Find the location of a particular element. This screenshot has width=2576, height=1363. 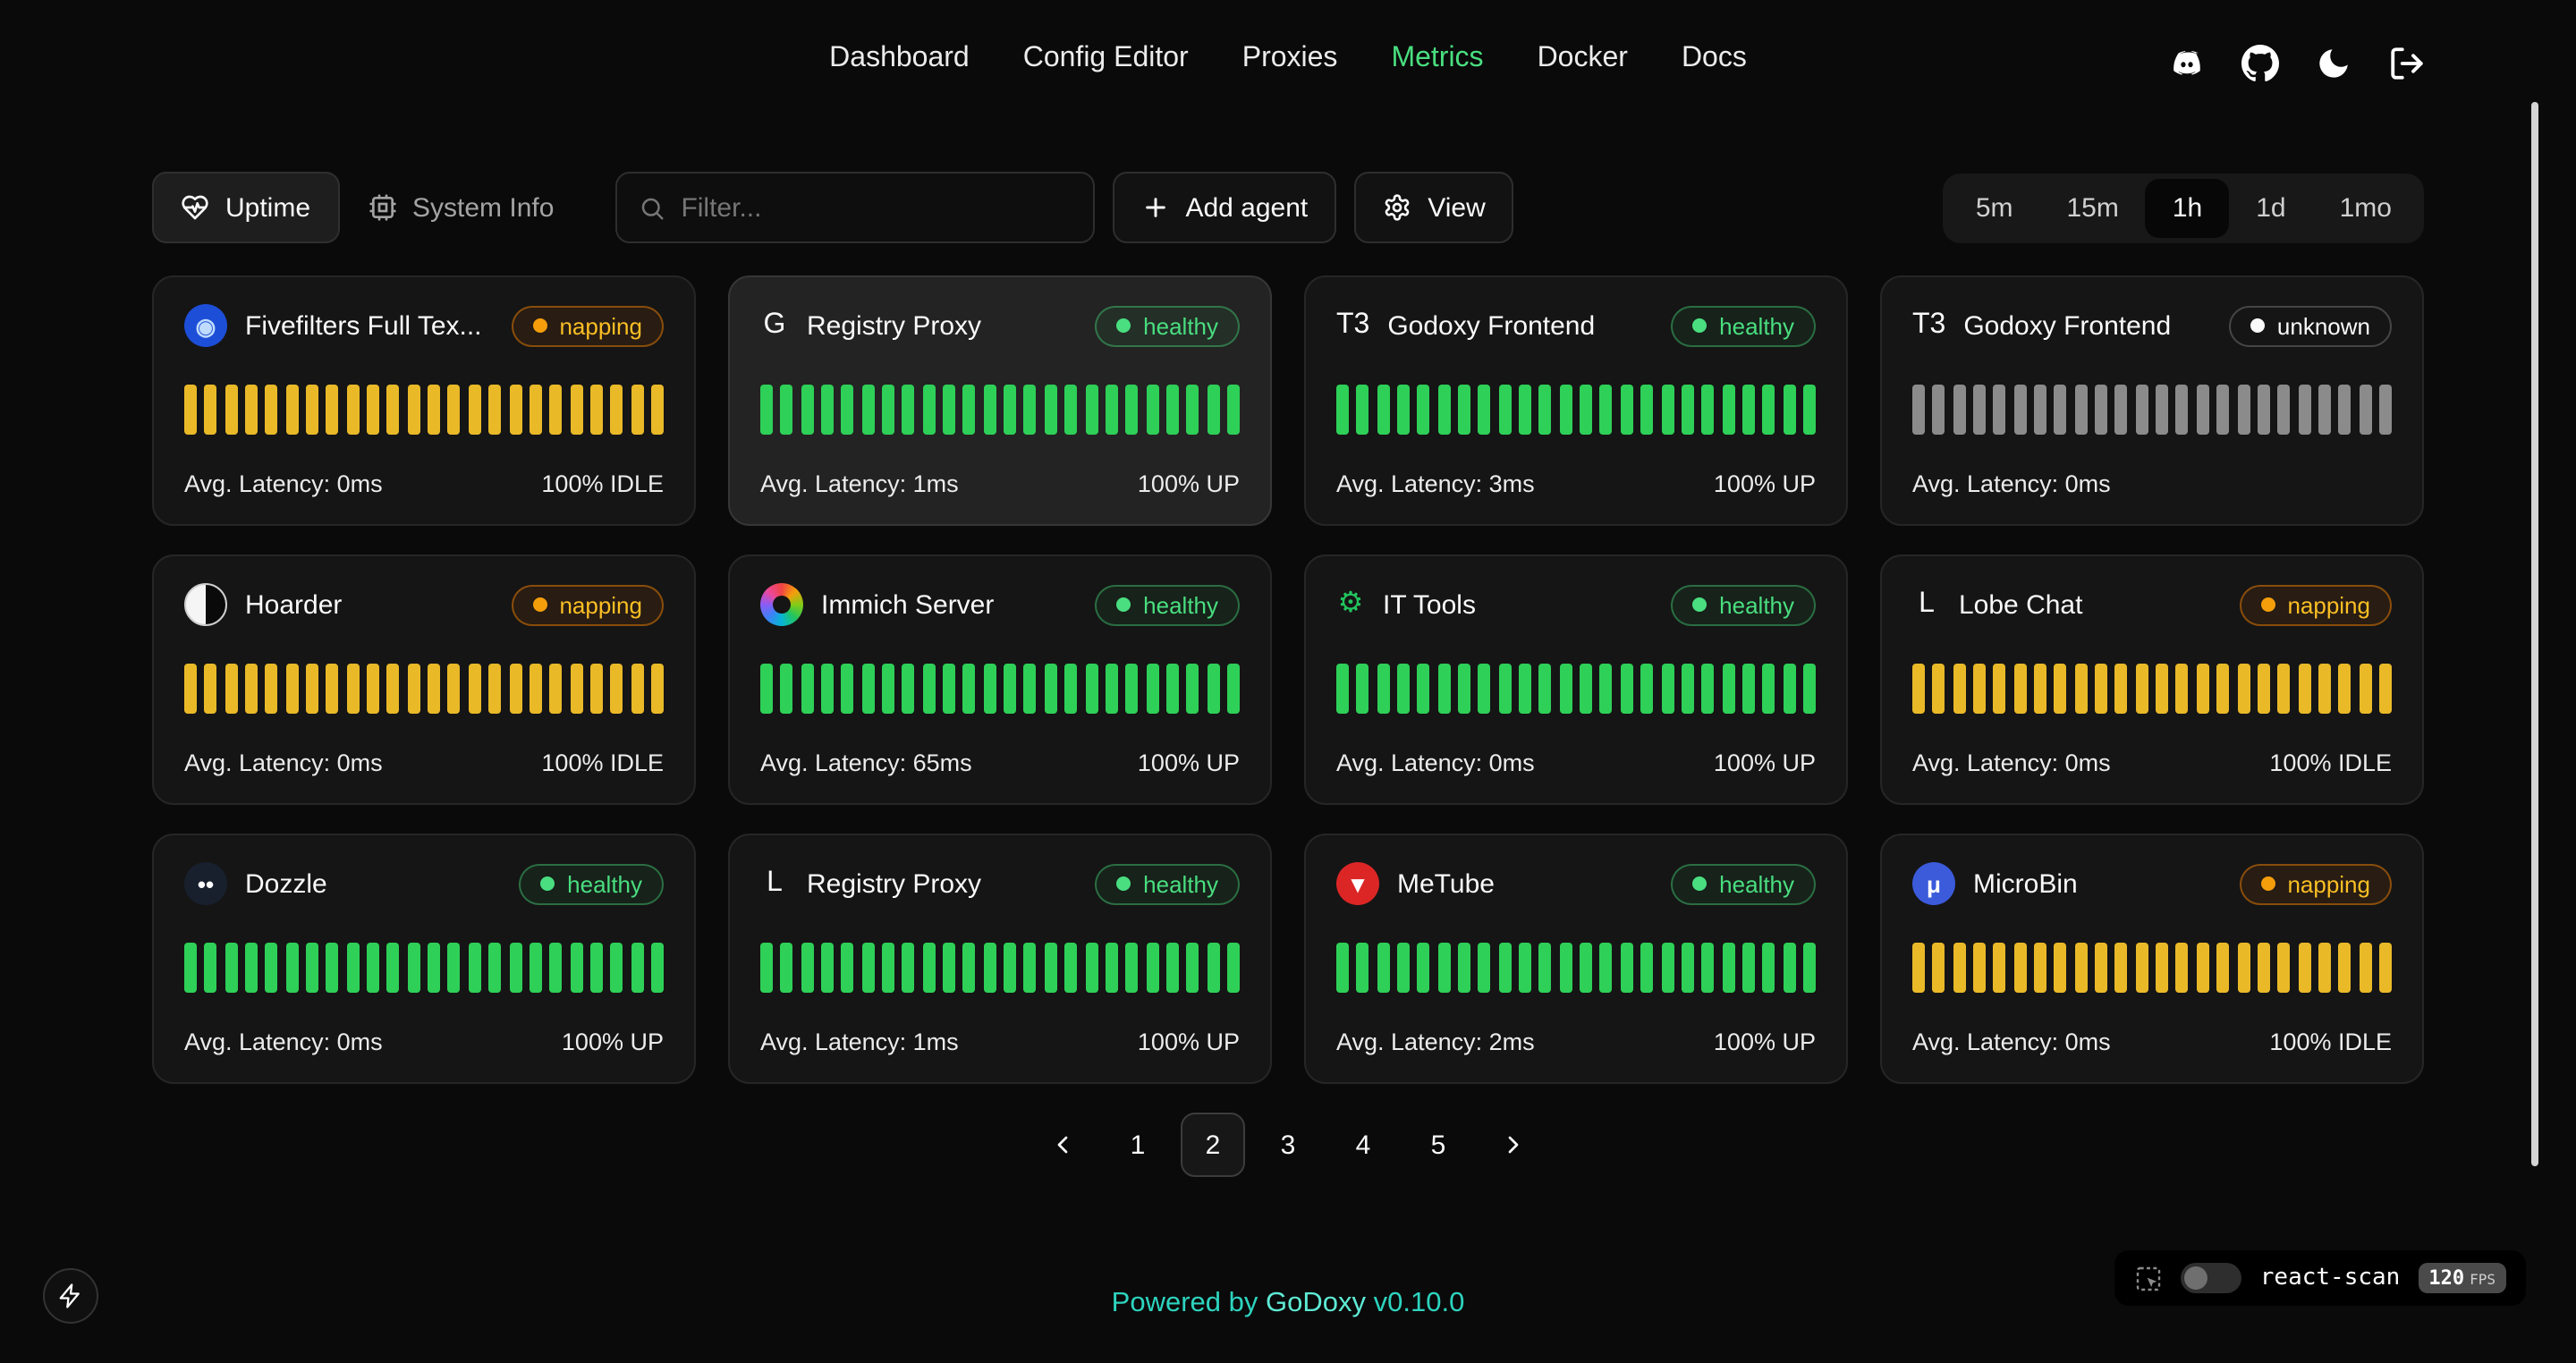

filter-box is located at coordinates (854, 207).